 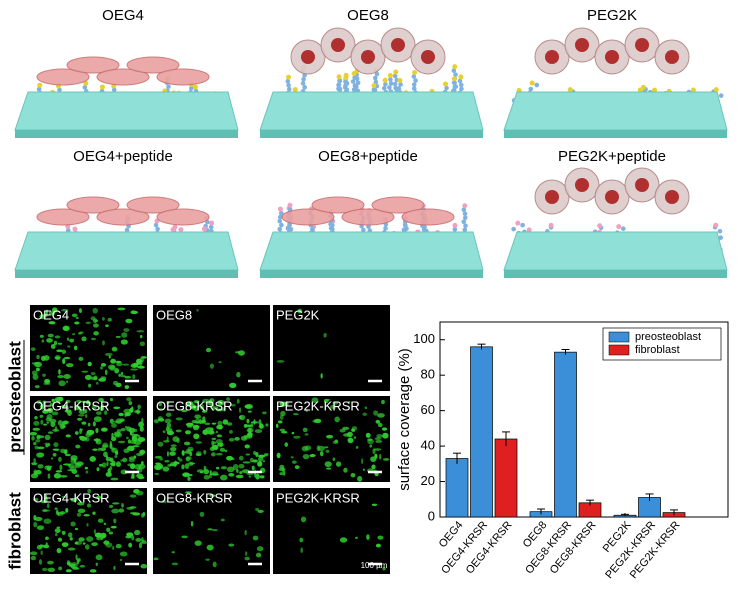 I want to click on panel-label: PEG2K-KRSR, so click(x=318, y=497).